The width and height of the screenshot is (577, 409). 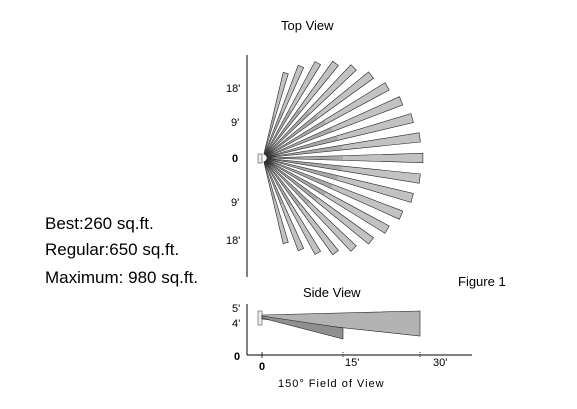 I want to click on coverage-best: Best:260 sq.ft., so click(x=99, y=223).